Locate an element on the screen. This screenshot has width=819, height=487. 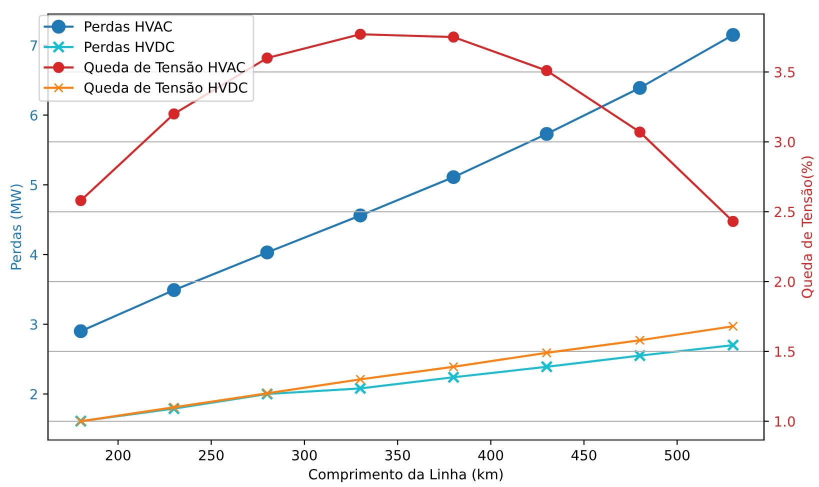
y2-tick-label: 3.0 is located at coordinates (784, 142).